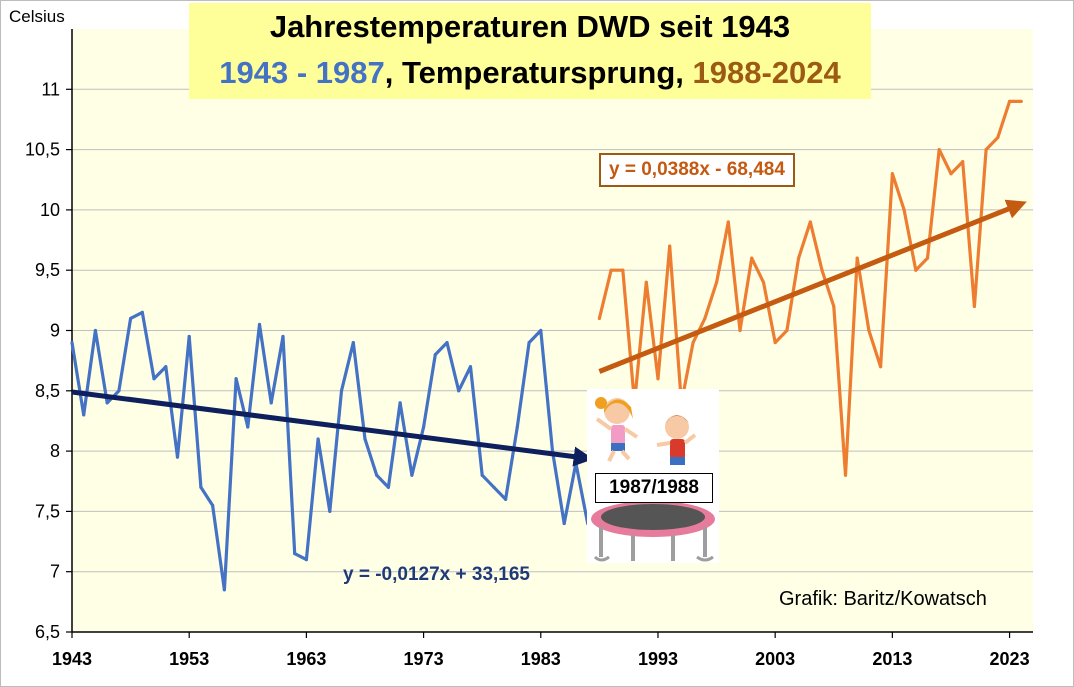 The image size is (1074, 687). Describe the element at coordinates (48, 360) in the screenshot. I see `y-axis-ticks: 6,5 7 7,5 8 8,5 9 9,5 10 10,5 11` at that location.